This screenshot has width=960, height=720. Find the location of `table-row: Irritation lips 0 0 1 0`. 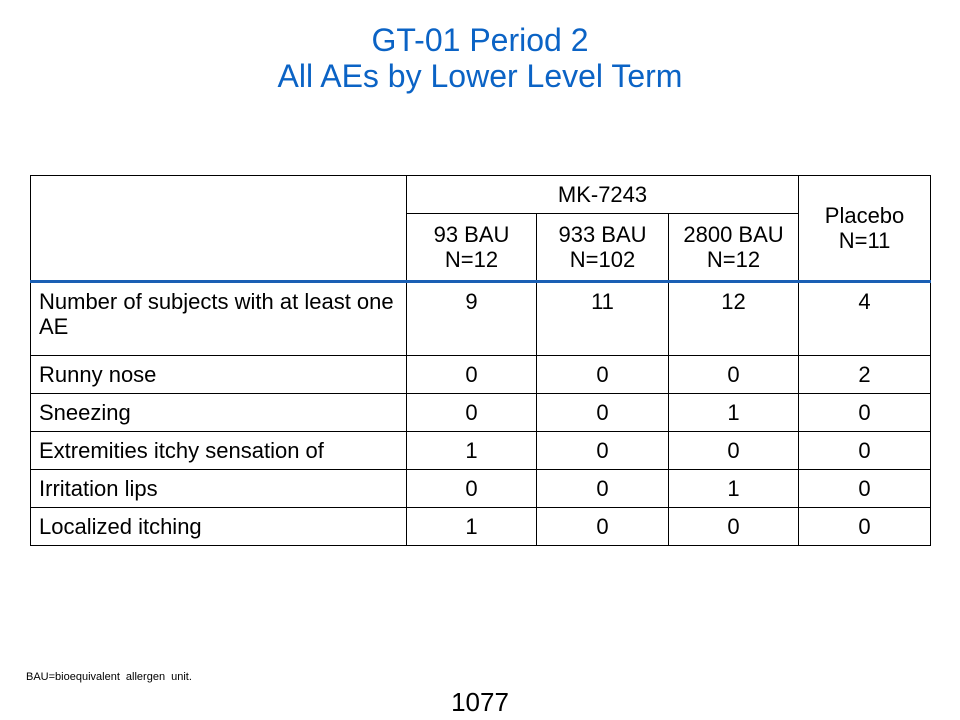

table-row: Irritation lips 0 0 1 0 is located at coordinates (481, 488).